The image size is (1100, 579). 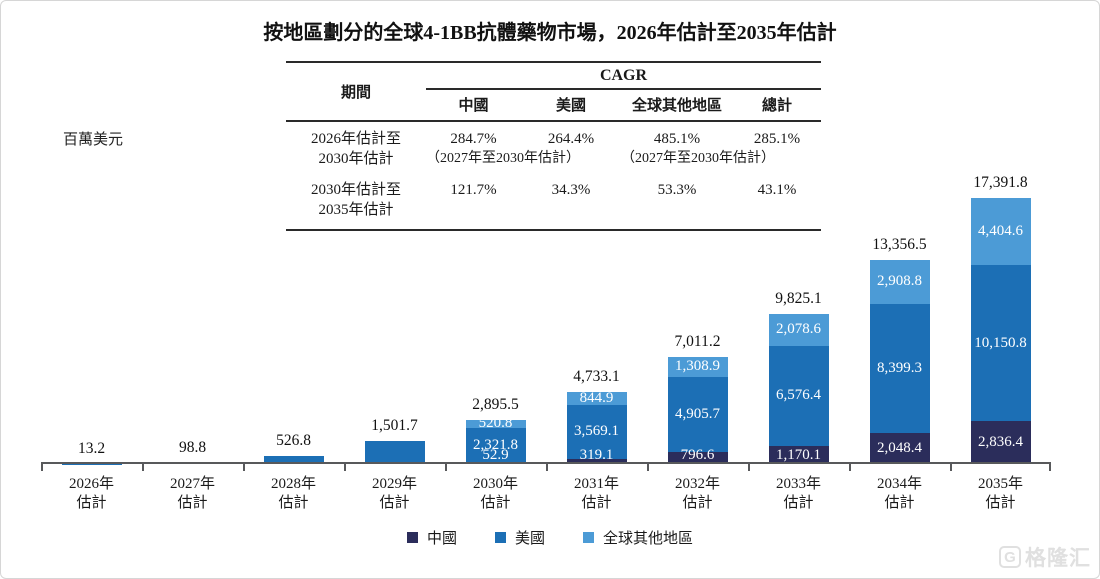 What do you see at coordinates (1058, 558) in the screenshot?
I see `watermark-text: 格隆汇` at bounding box center [1058, 558].